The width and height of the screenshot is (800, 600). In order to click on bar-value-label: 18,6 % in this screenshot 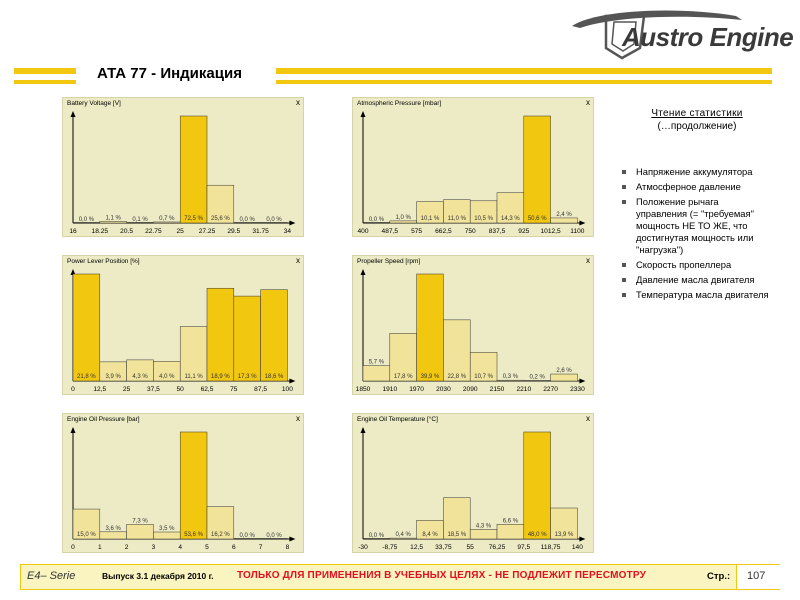, I will do `click(274, 377)`.